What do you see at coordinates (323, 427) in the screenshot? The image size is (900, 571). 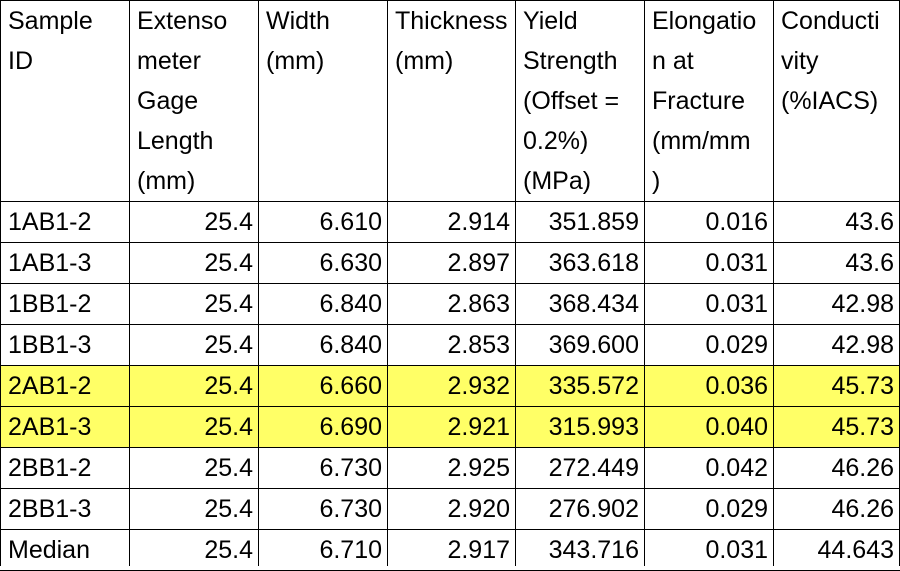 I see `cell-width: 6.690` at bounding box center [323, 427].